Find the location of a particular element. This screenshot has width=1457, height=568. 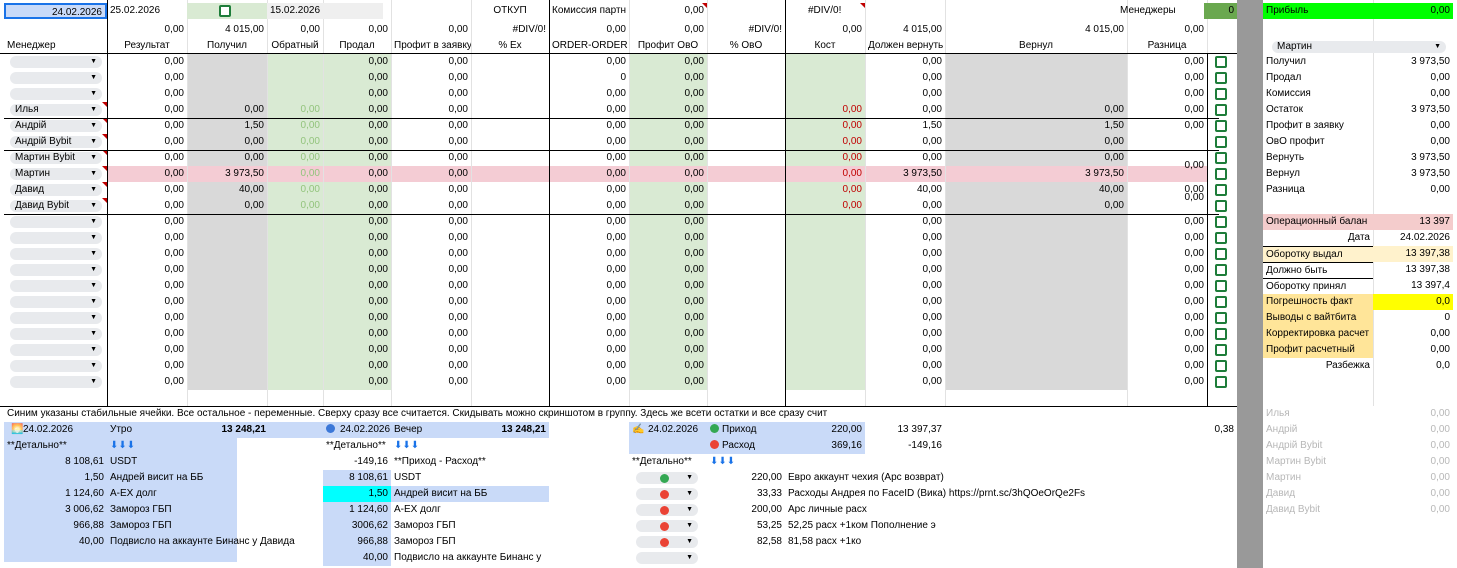

side-date-value: 24.02.2026 is located at coordinates (1424, 237).